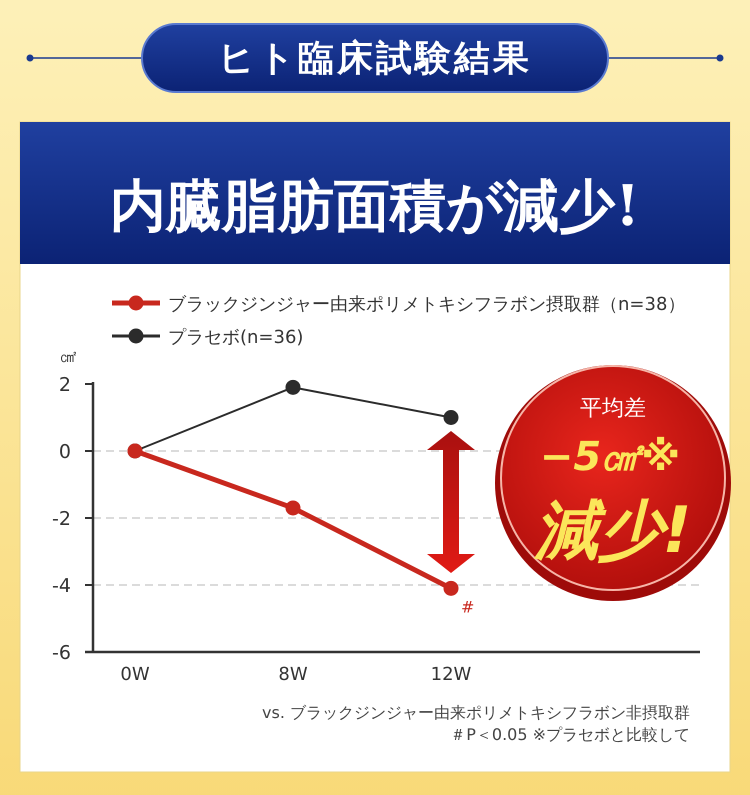  What do you see at coordinates (375, 206) in the screenshot?
I see `chart-subtitle: 内臓脂肪面積が減少!` at bounding box center [375, 206].